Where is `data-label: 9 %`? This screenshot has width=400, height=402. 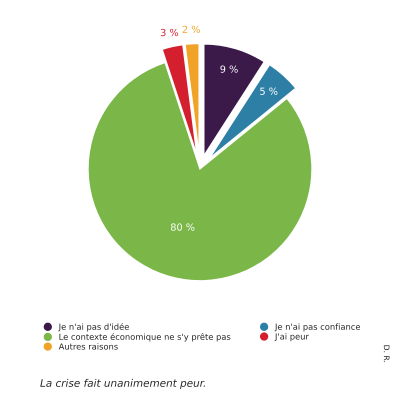
data-label: 9 % is located at coordinates (229, 69).